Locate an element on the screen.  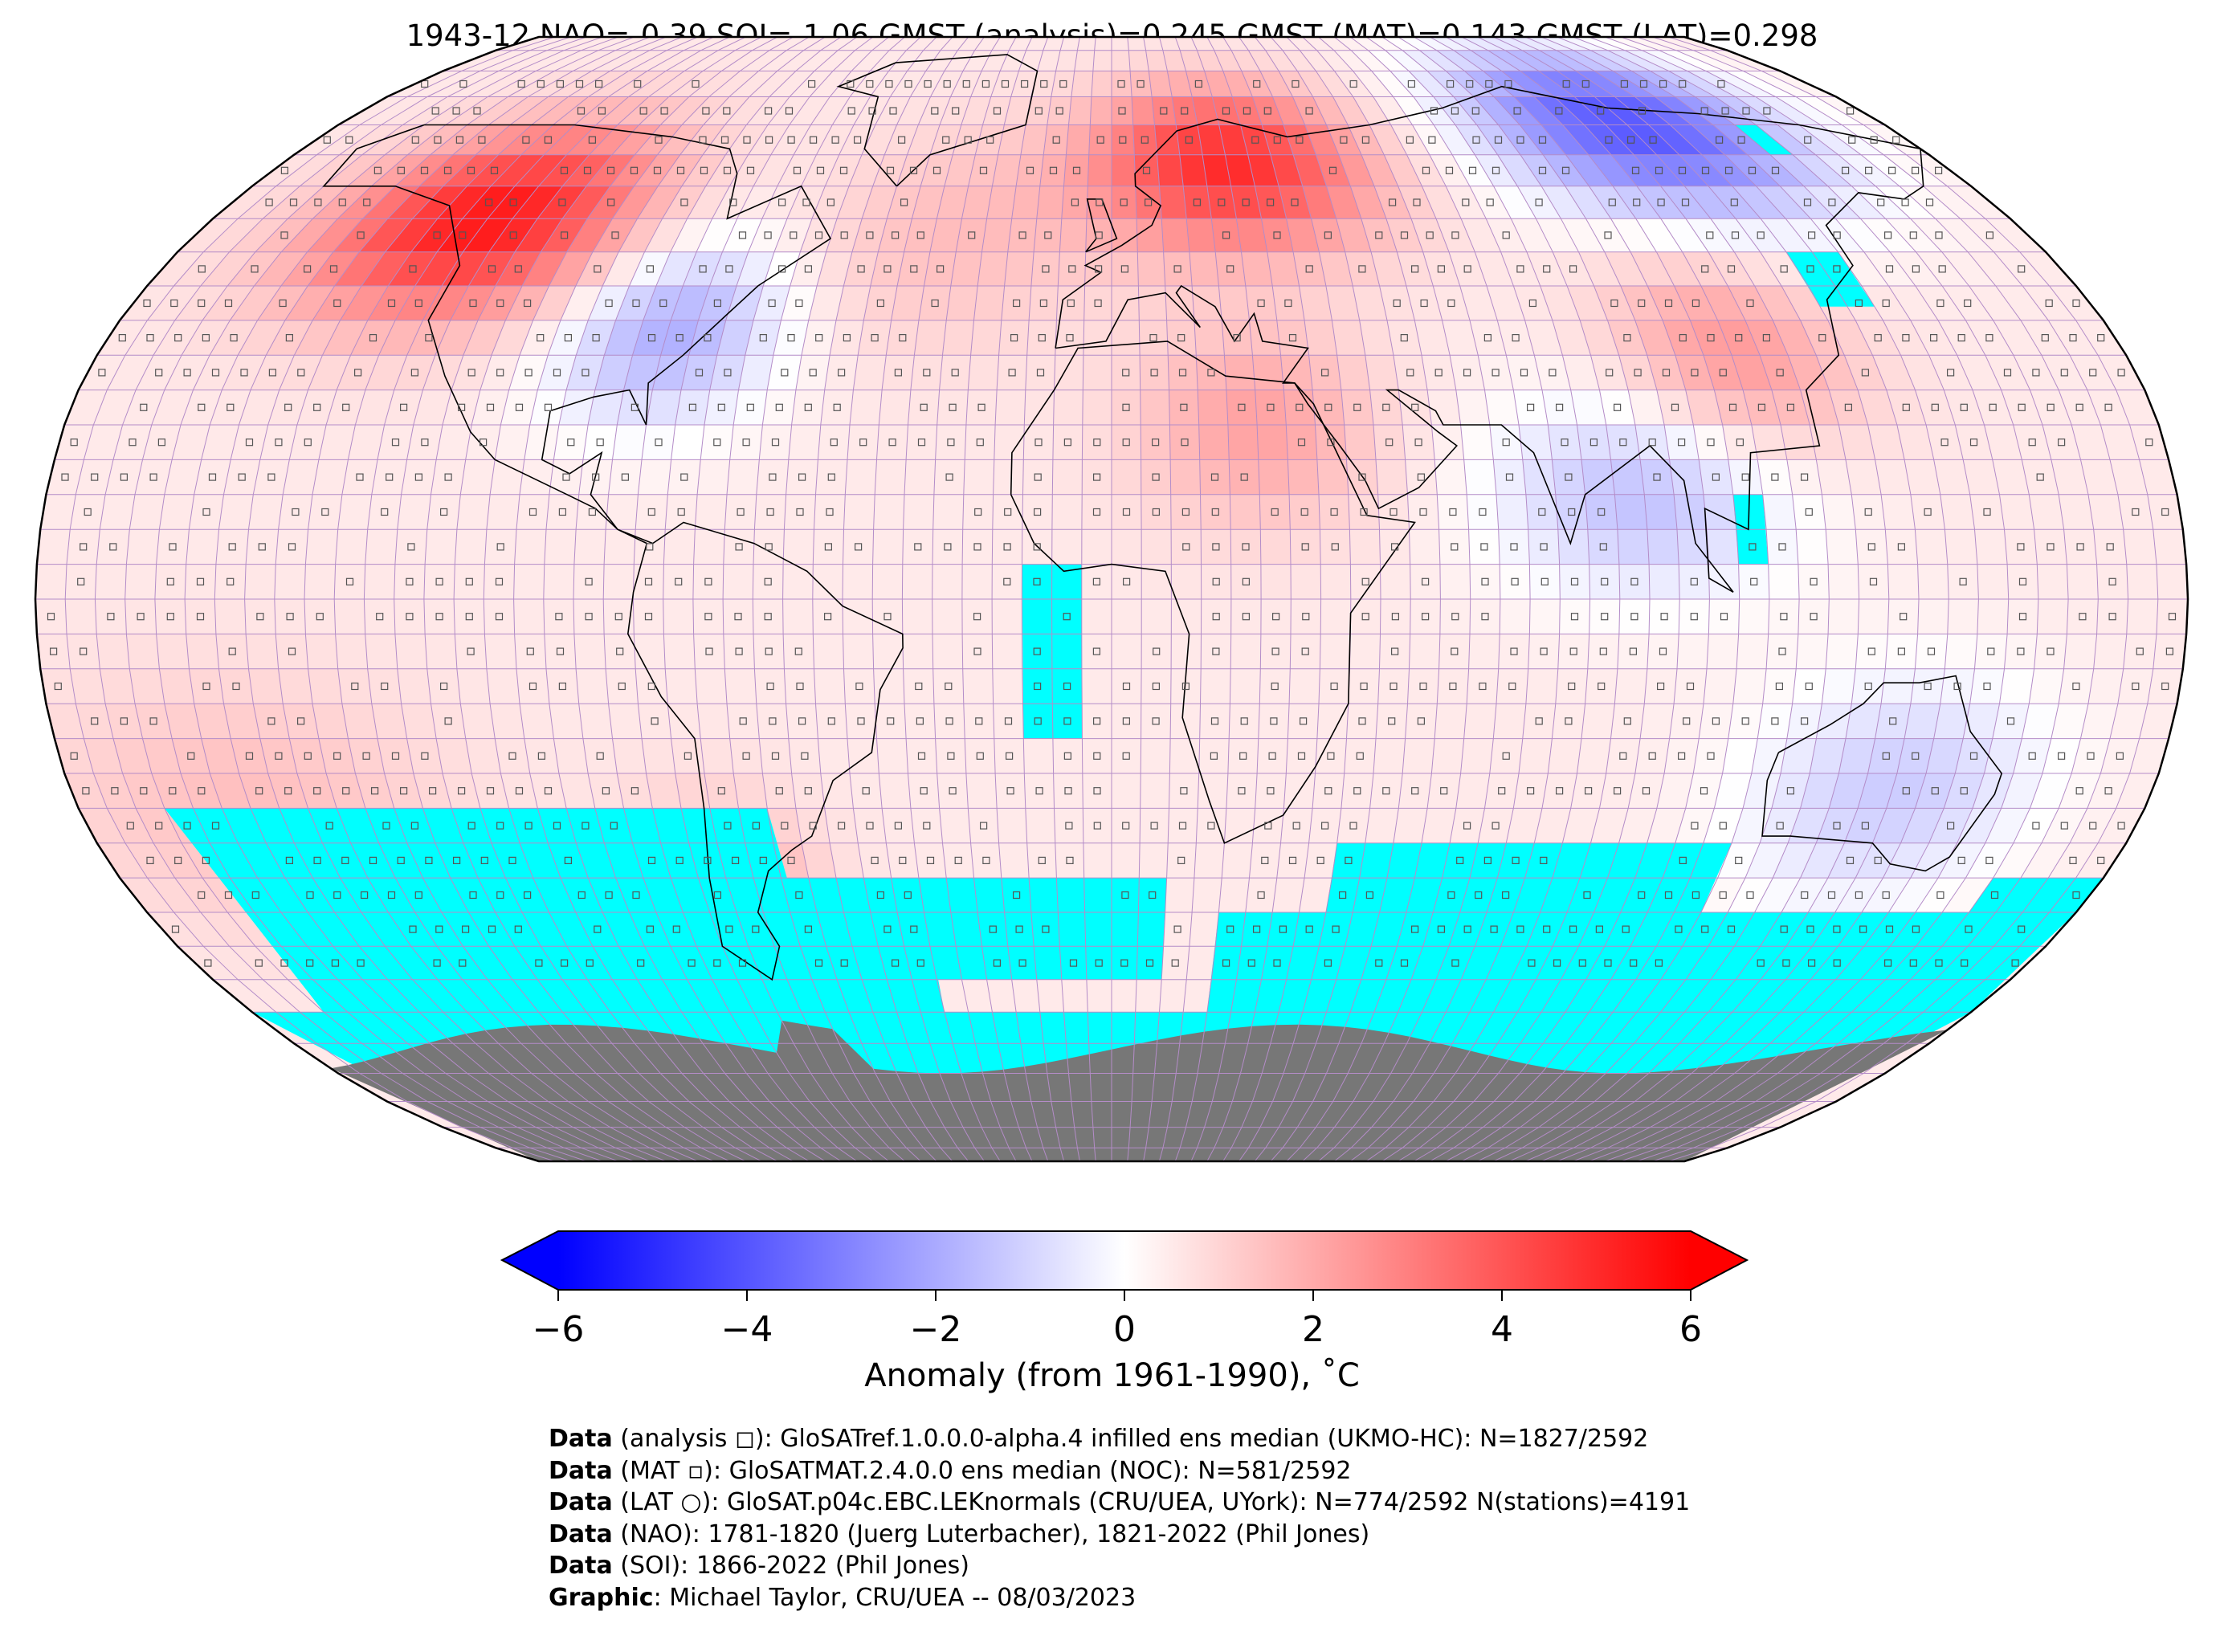
colorbar-extend-high is located at coordinates (1719, 1260).